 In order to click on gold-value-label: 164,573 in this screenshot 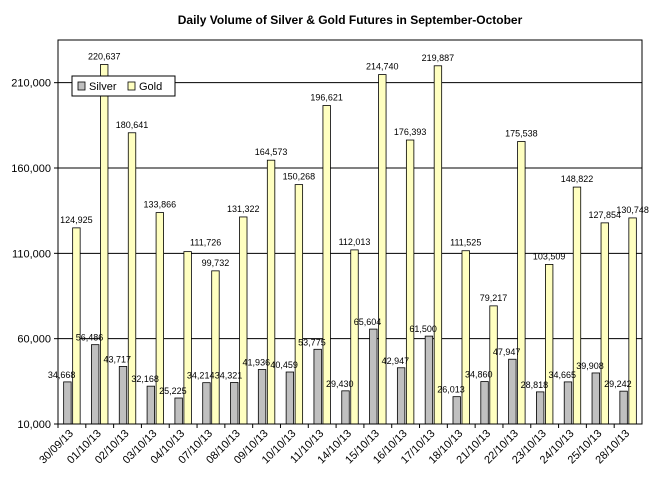, I will do `click(271, 152)`.